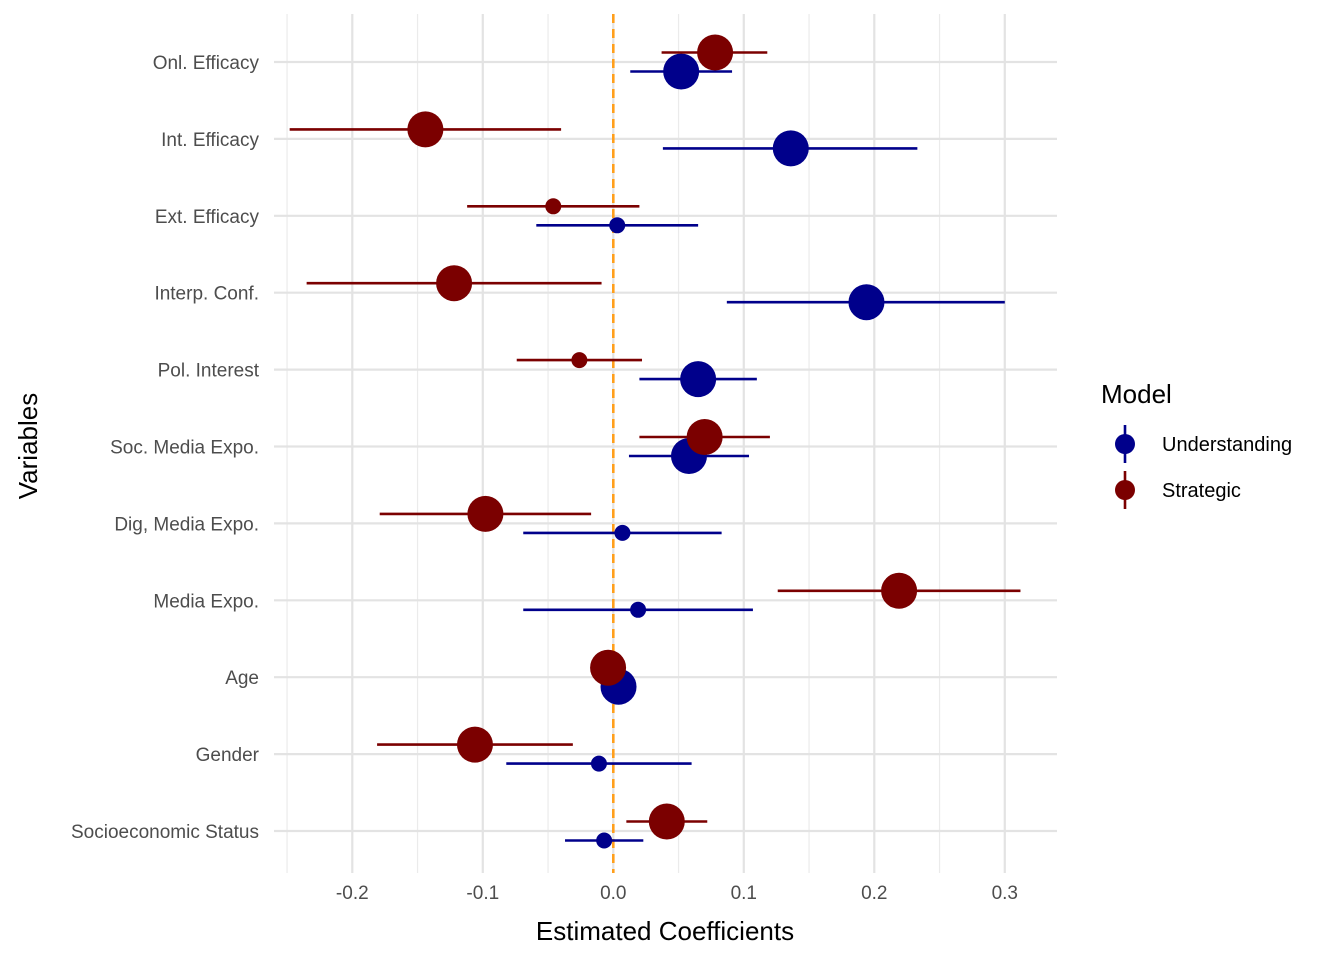  I want to click on x-axis-title: Estimated Coefficients, so click(665, 931).